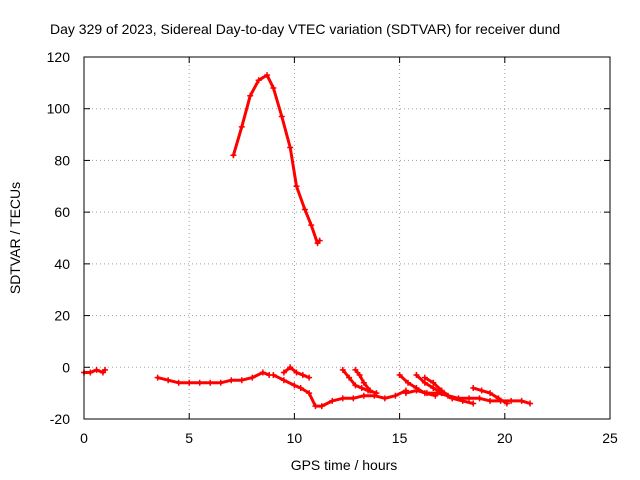 Image resolution: width=640 pixels, height=480 pixels. Describe the element at coordinates (60, 419) in the screenshot. I see `y-tick-label: -20` at that location.